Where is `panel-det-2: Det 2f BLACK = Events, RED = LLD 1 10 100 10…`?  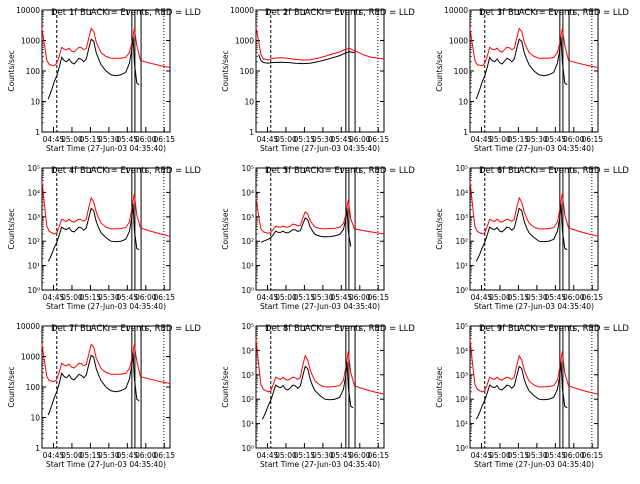
panel-det-2: Det 2f BLACK = Events, RED = LLD 1 10 100 10… is located at coordinates (318, 79).